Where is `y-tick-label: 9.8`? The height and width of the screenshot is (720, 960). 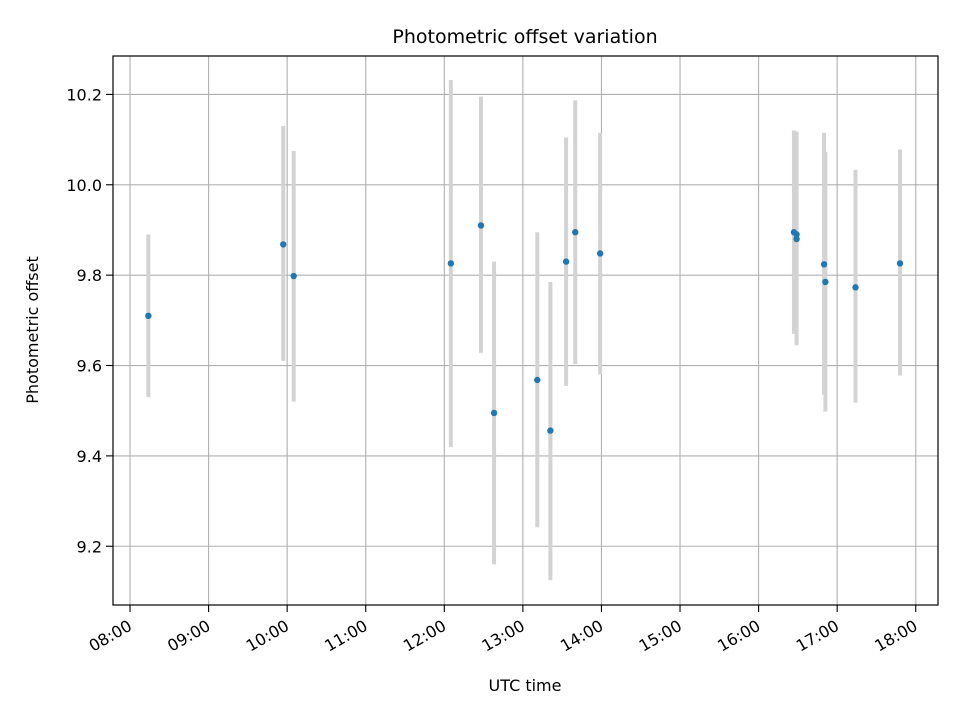 y-tick-label: 9.8 is located at coordinates (89, 275).